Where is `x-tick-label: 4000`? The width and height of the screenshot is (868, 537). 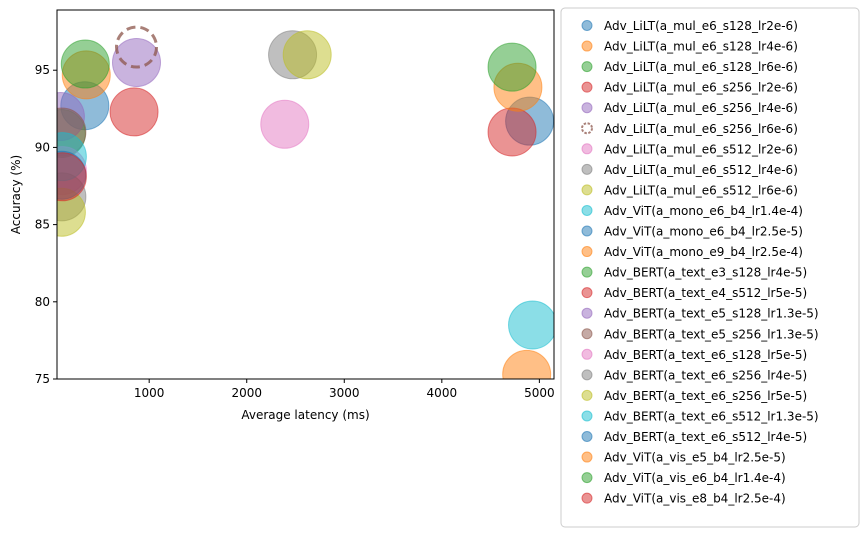 x-tick-label: 4000 is located at coordinates (442, 393).